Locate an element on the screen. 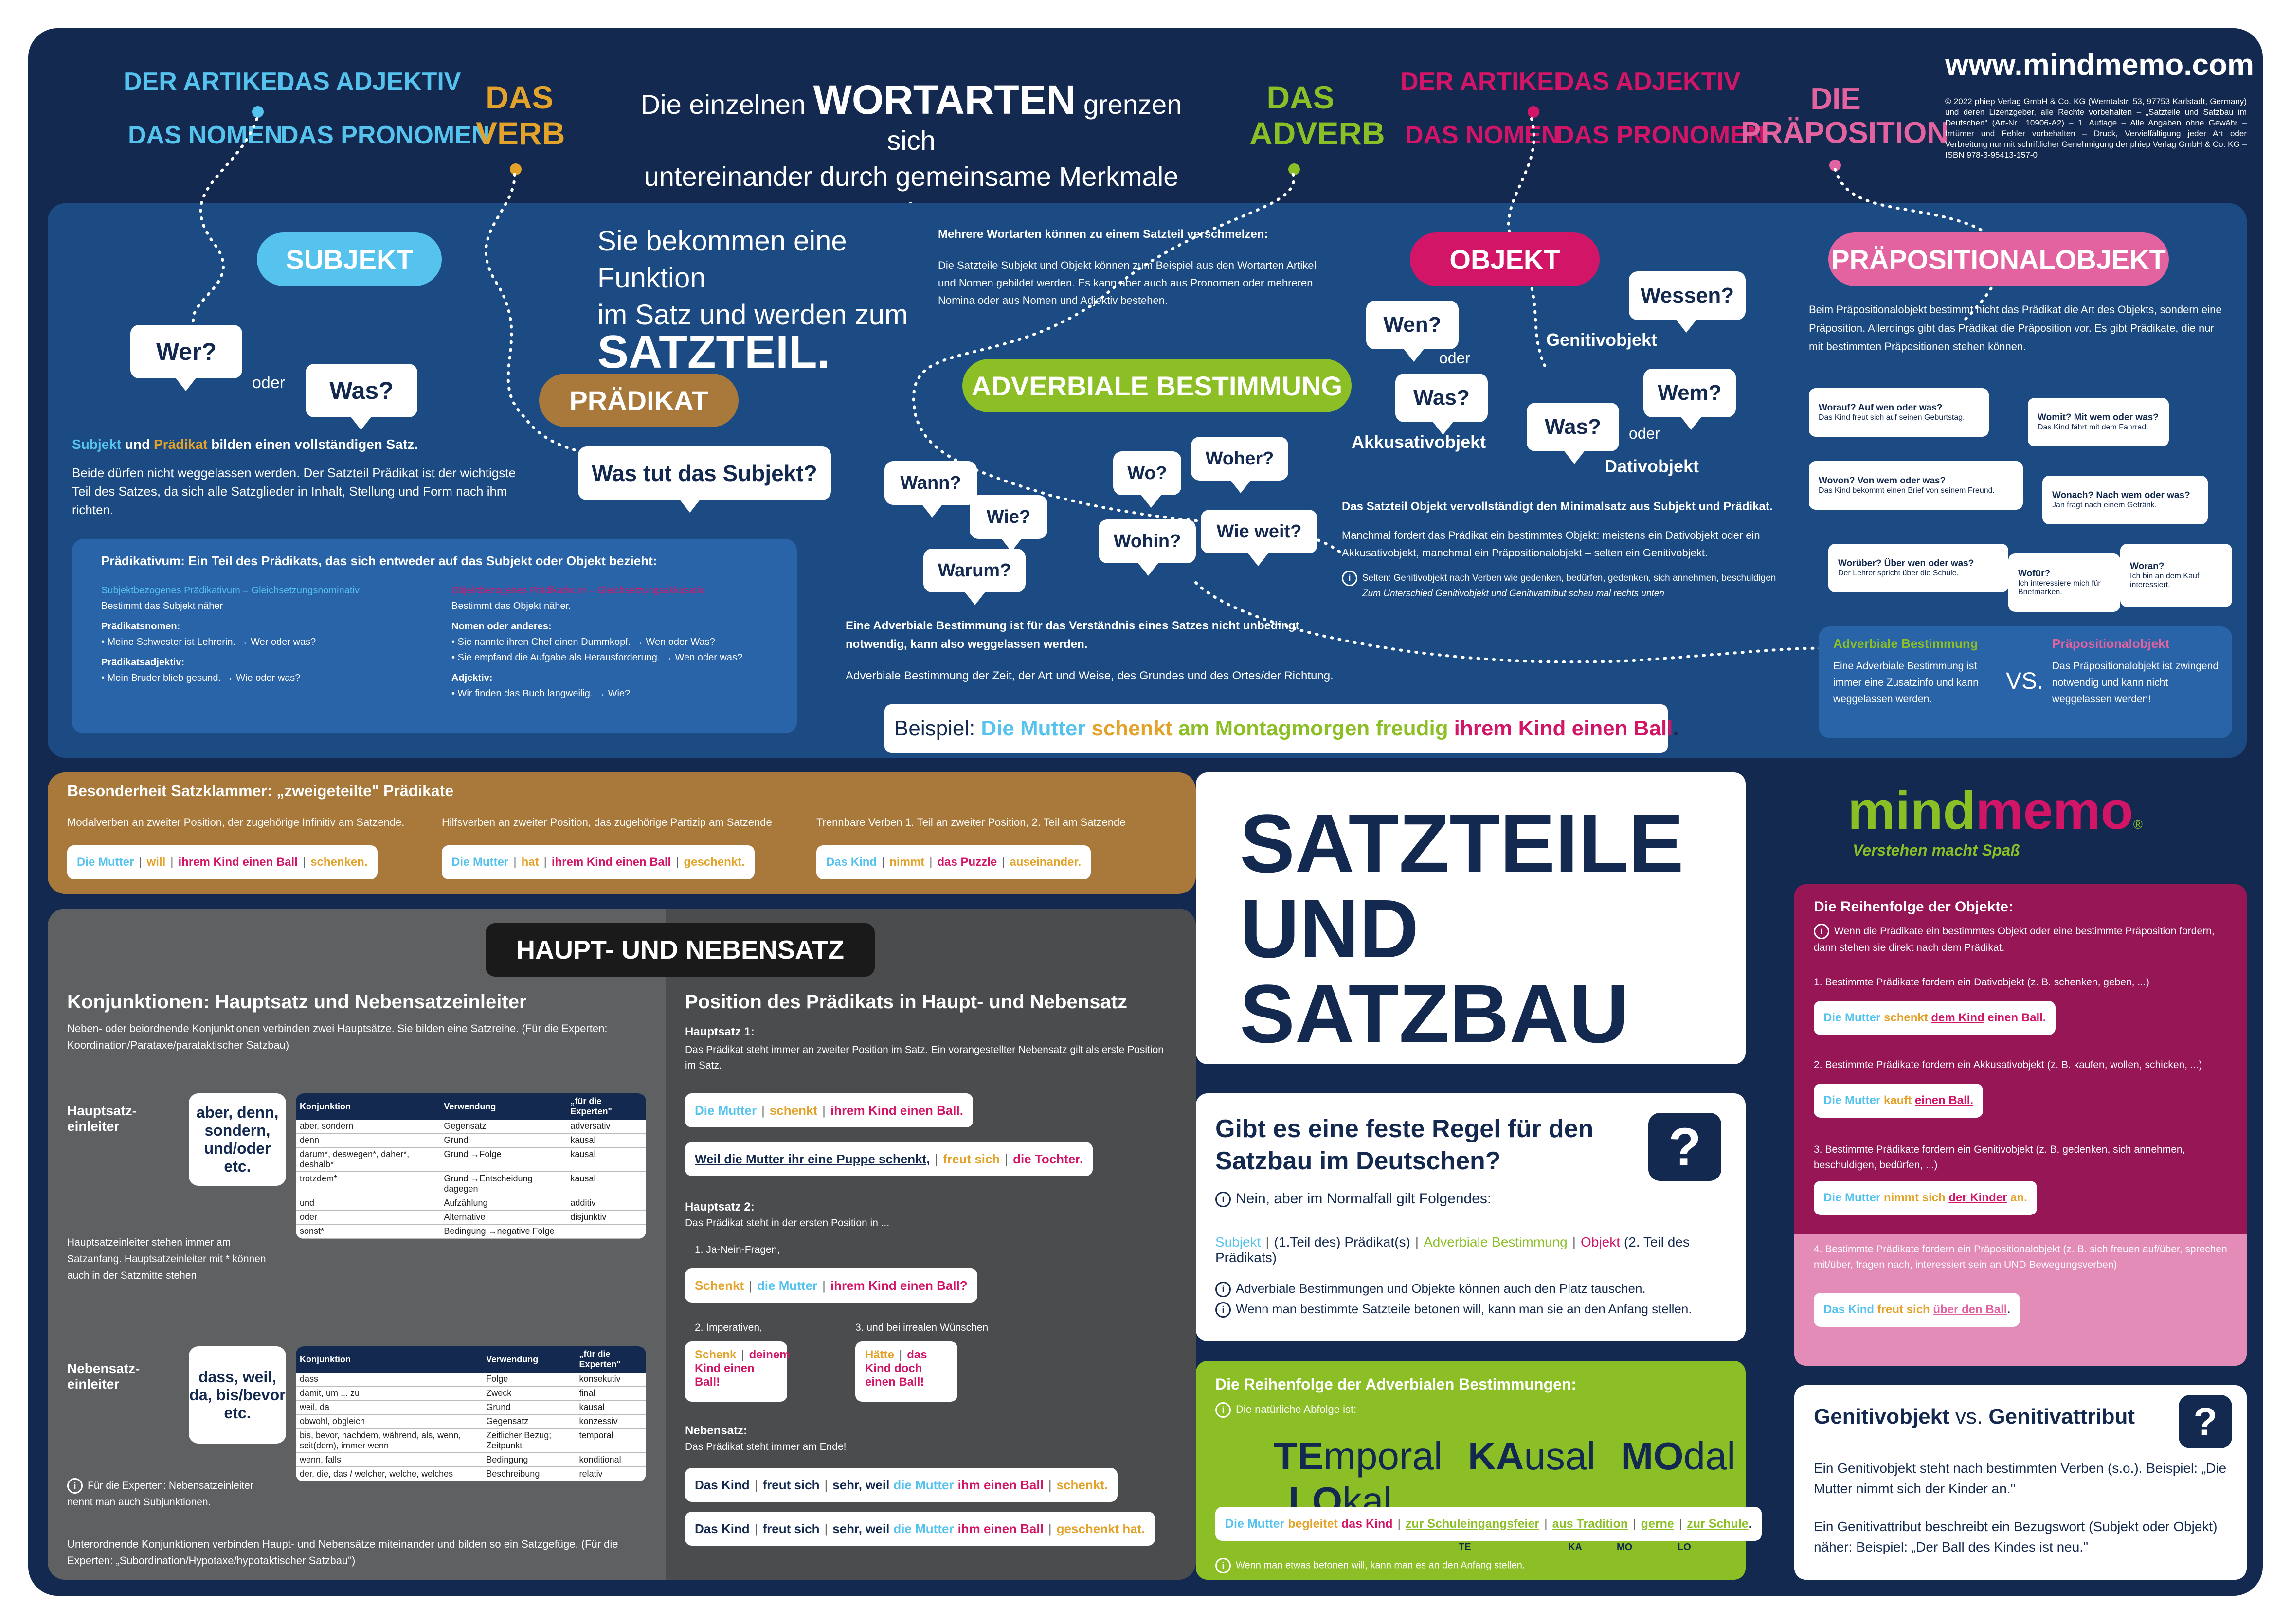 This screenshot has width=2291, height=1624. connector-dot-cyan is located at coordinates (258, 112).